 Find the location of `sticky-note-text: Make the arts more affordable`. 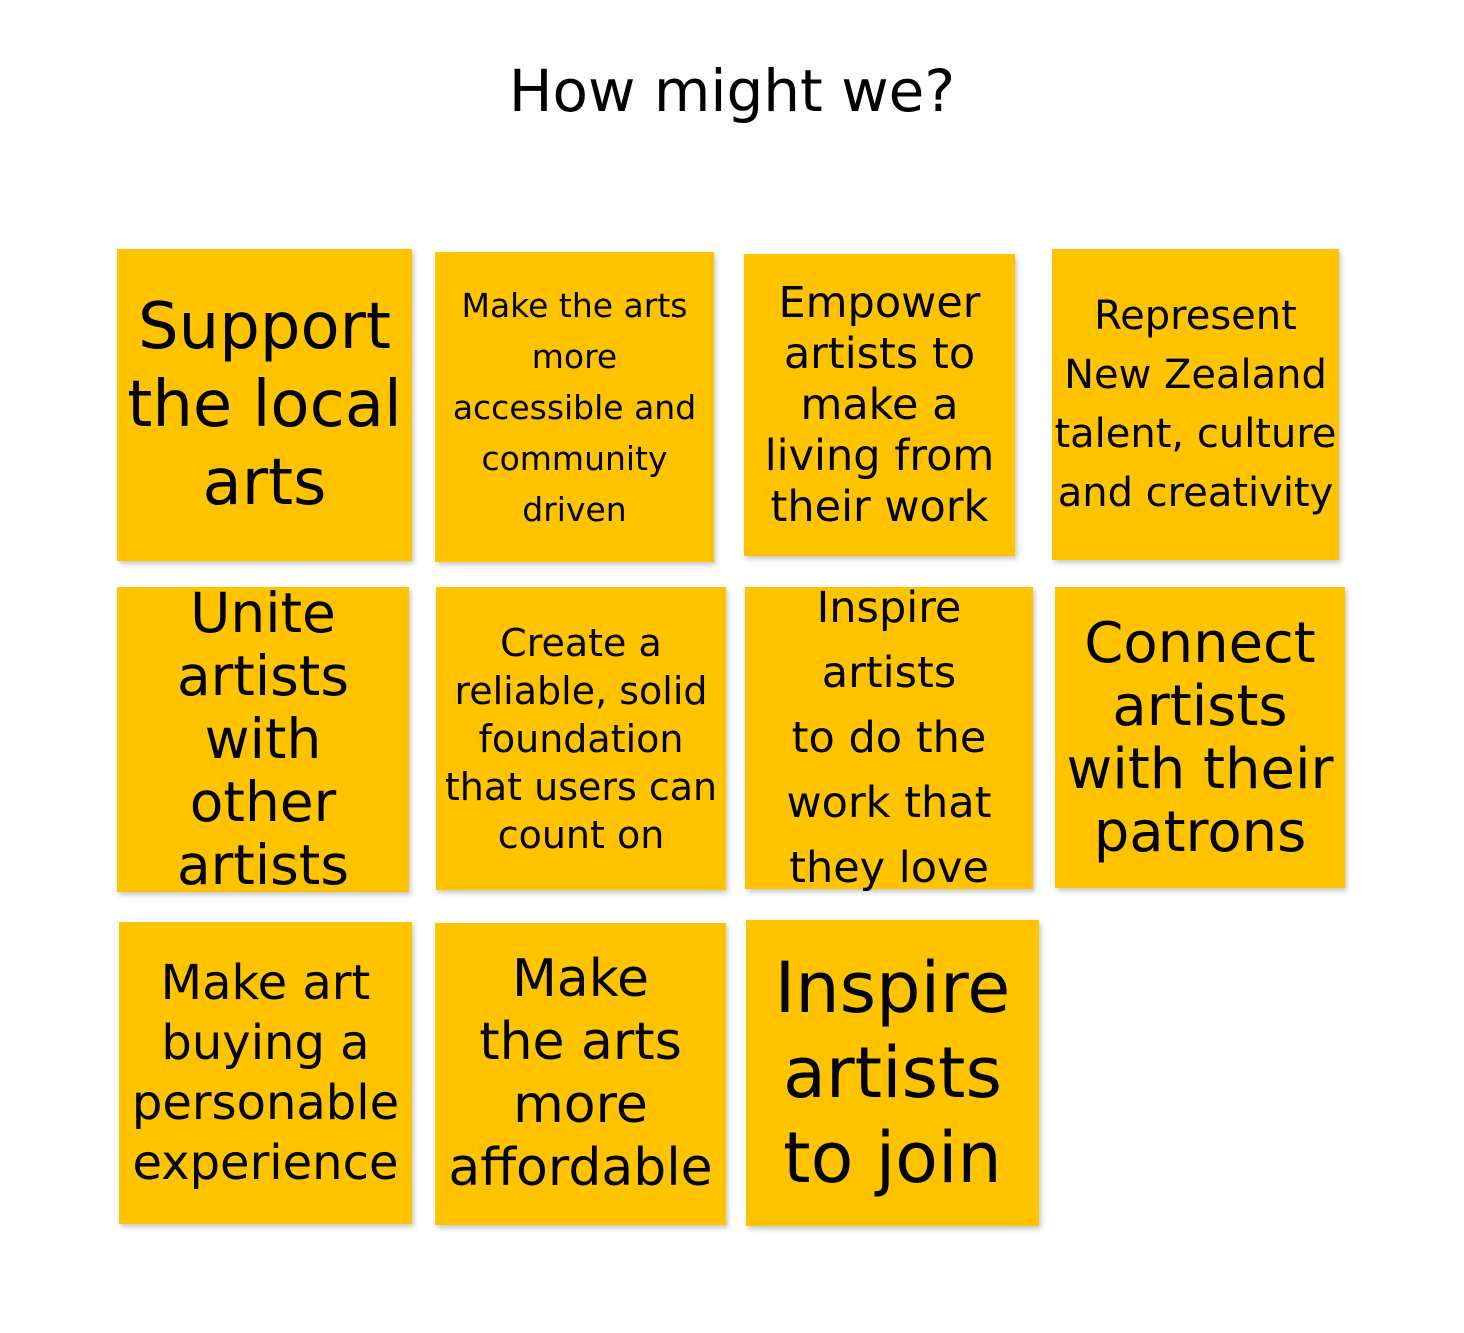

sticky-note-text: Make the arts more affordable is located at coordinates (580, 1073).